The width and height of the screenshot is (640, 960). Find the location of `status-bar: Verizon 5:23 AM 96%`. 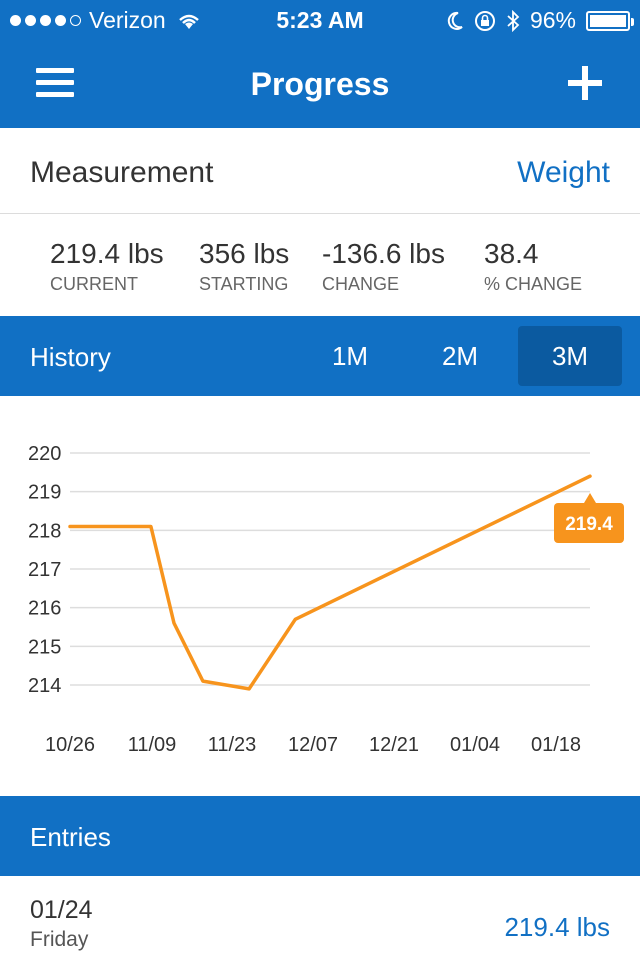

status-bar: Verizon 5:23 AM 96% is located at coordinates (320, 20).